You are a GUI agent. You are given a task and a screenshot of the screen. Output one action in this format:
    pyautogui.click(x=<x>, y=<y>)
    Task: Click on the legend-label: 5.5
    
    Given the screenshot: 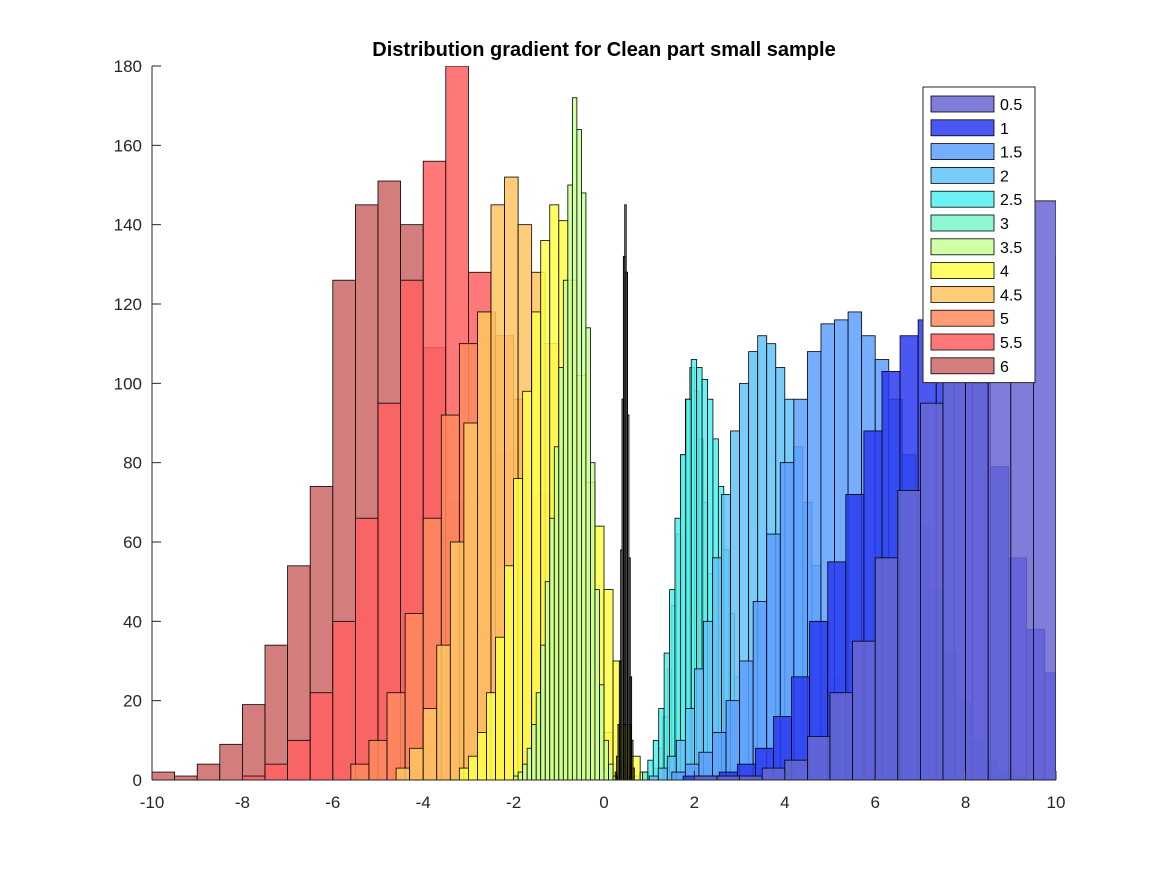 What is the action you would take?
    pyautogui.click(x=1011, y=343)
    